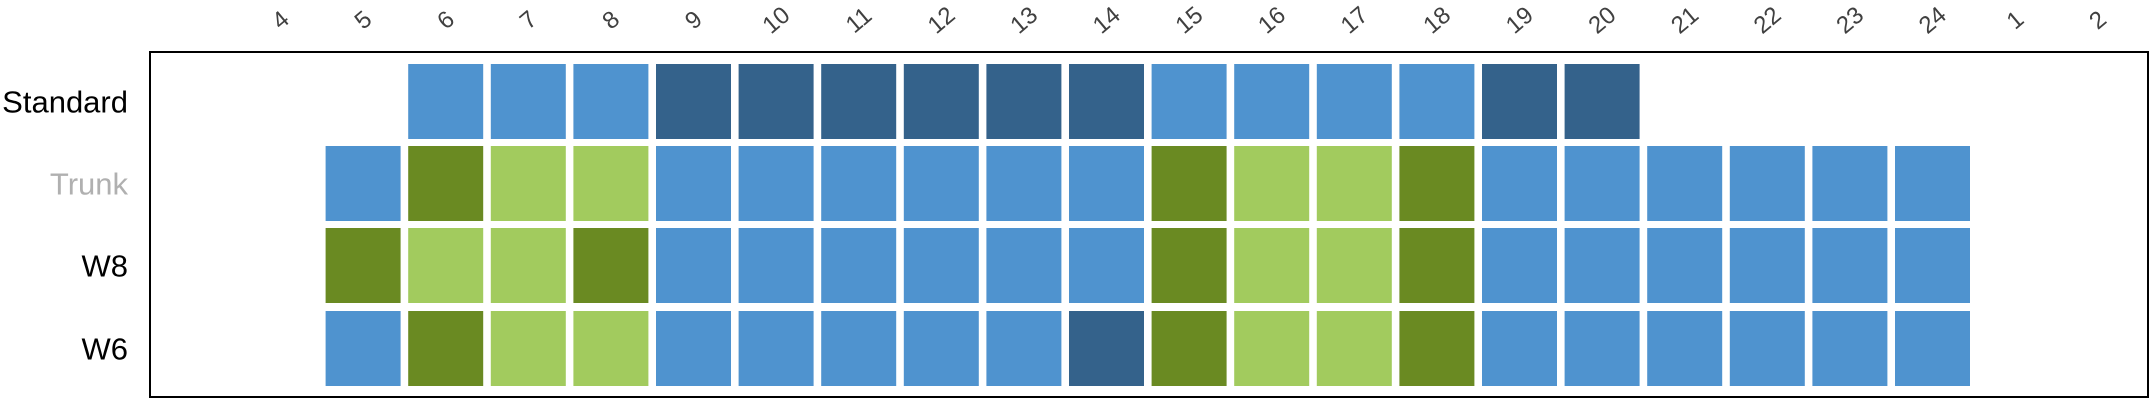 This screenshot has height=400, width=2150. I want to click on row-labels: Standard Trunk W8 W6, so click(65, 226).